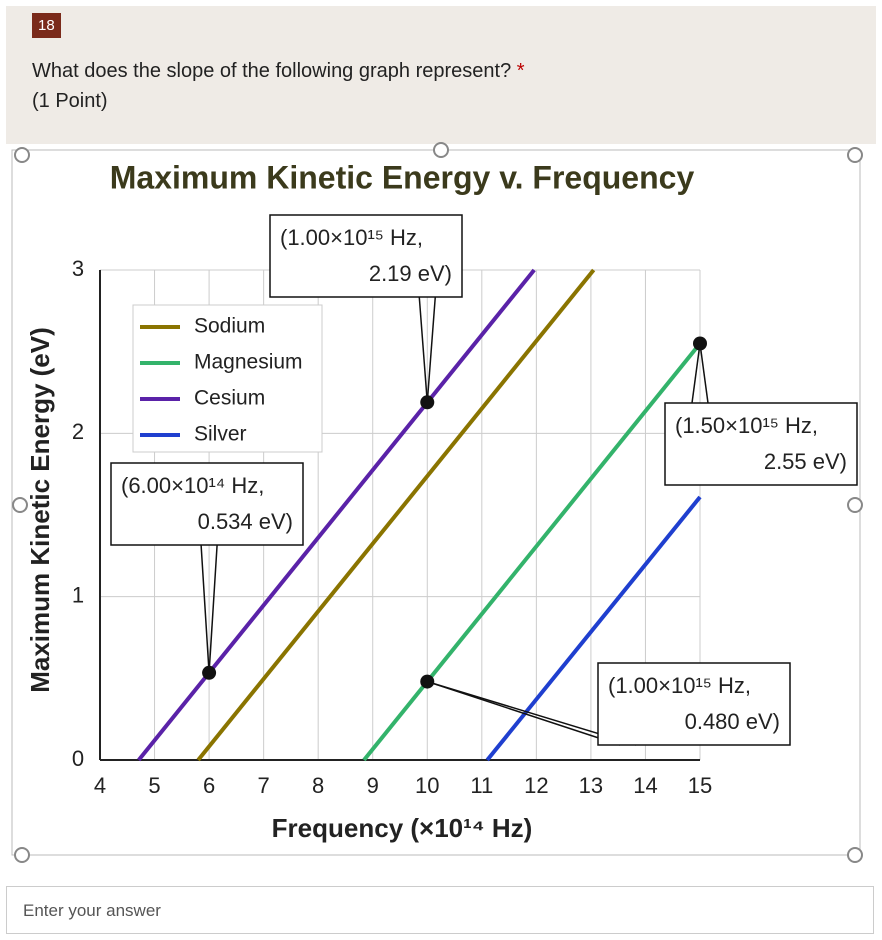 The width and height of the screenshot is (882, 940). I want to click on annotation-text: 2.55 eV), so click(805, 461).